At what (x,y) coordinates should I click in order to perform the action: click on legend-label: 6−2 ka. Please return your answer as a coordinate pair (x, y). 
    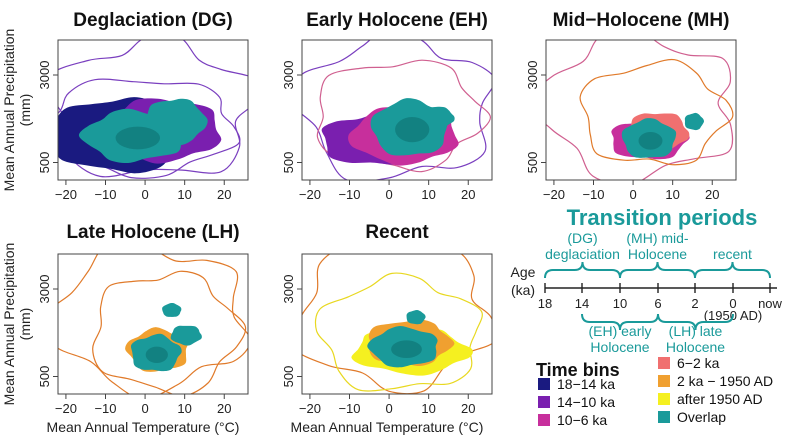
    Looking at the image, I should click on (698, 363).